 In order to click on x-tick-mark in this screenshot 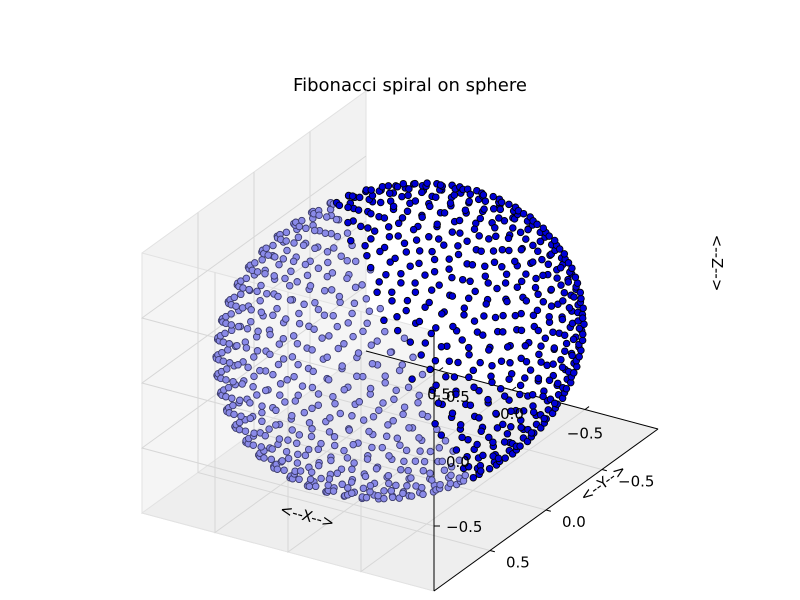, I will do `click(514, 388)`.